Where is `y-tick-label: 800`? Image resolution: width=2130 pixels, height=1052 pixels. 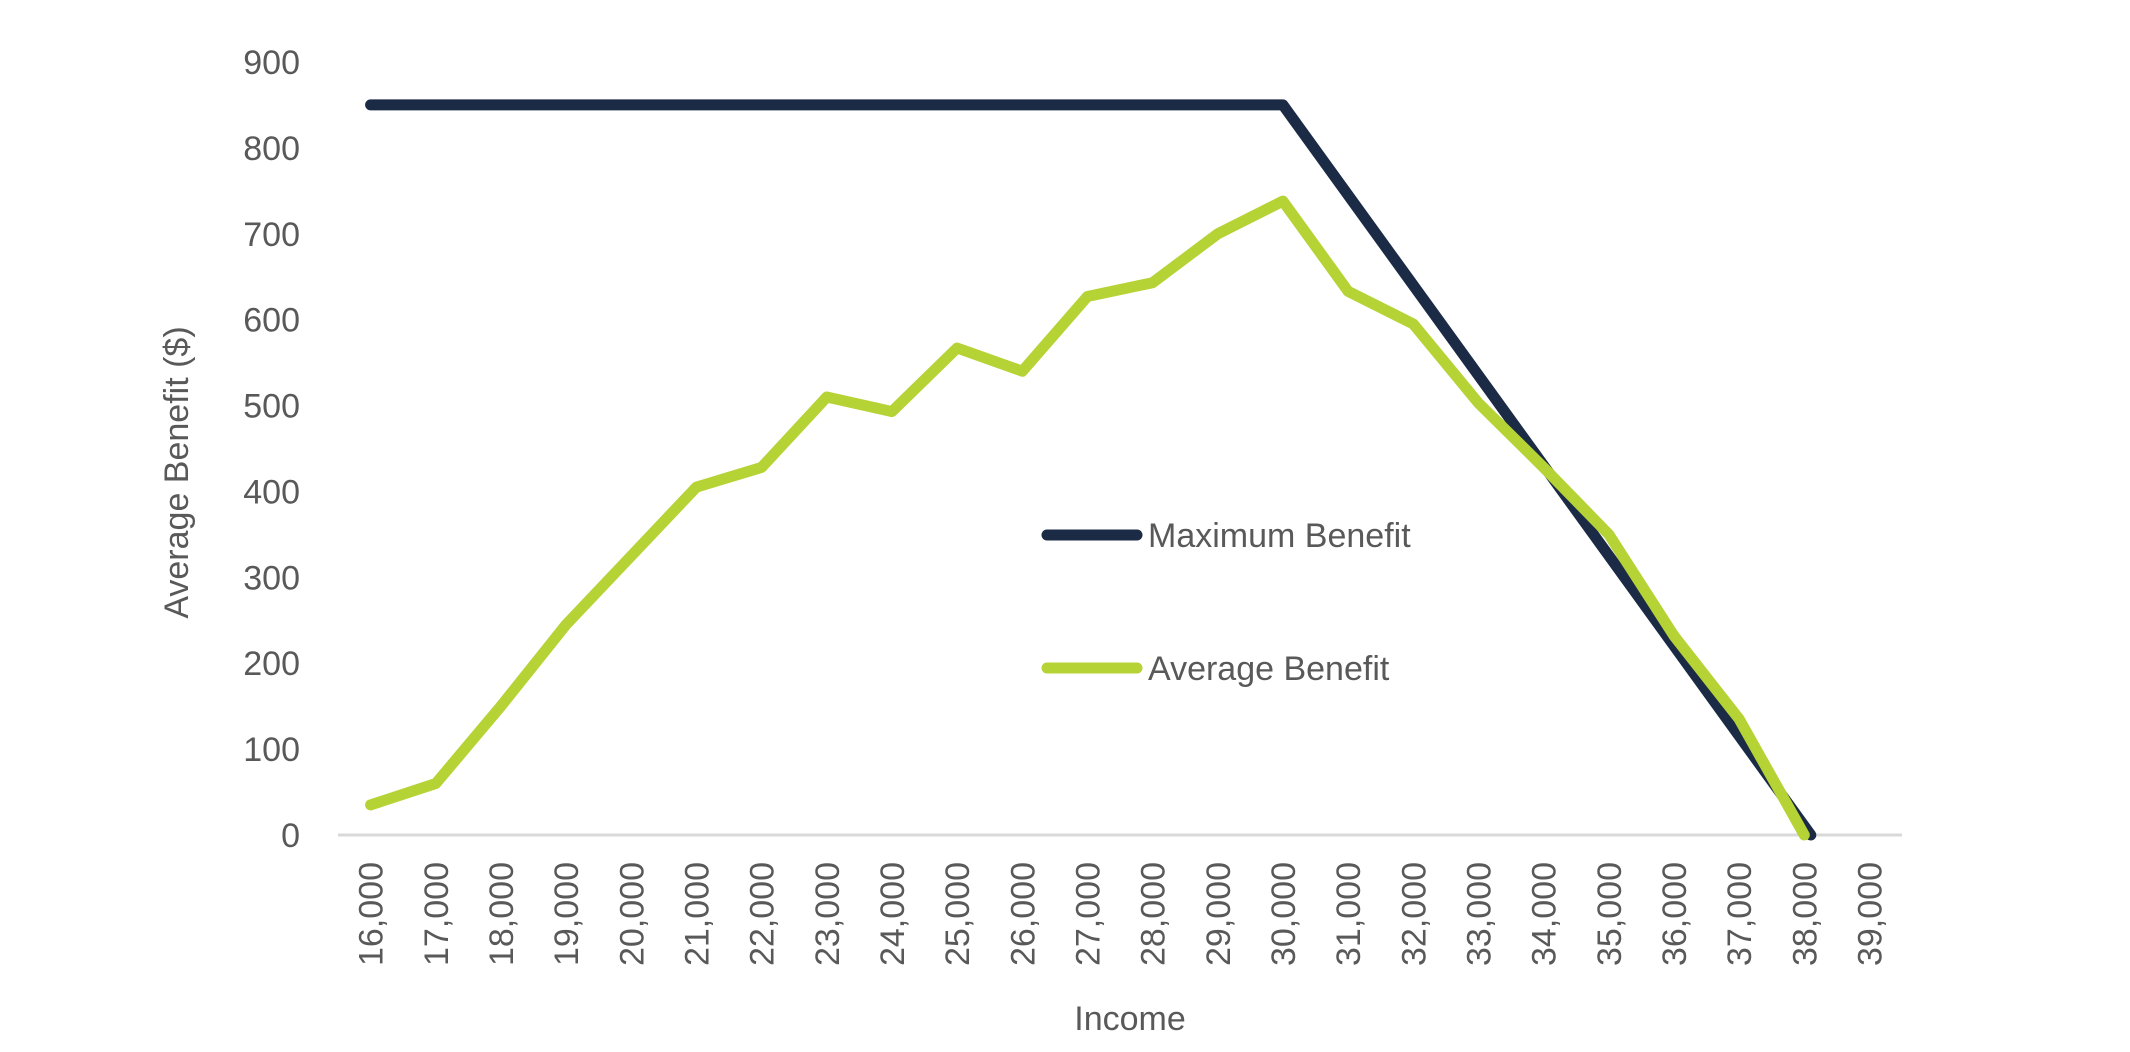 y-tick-label: 800 is located at coordinates (271, 149).